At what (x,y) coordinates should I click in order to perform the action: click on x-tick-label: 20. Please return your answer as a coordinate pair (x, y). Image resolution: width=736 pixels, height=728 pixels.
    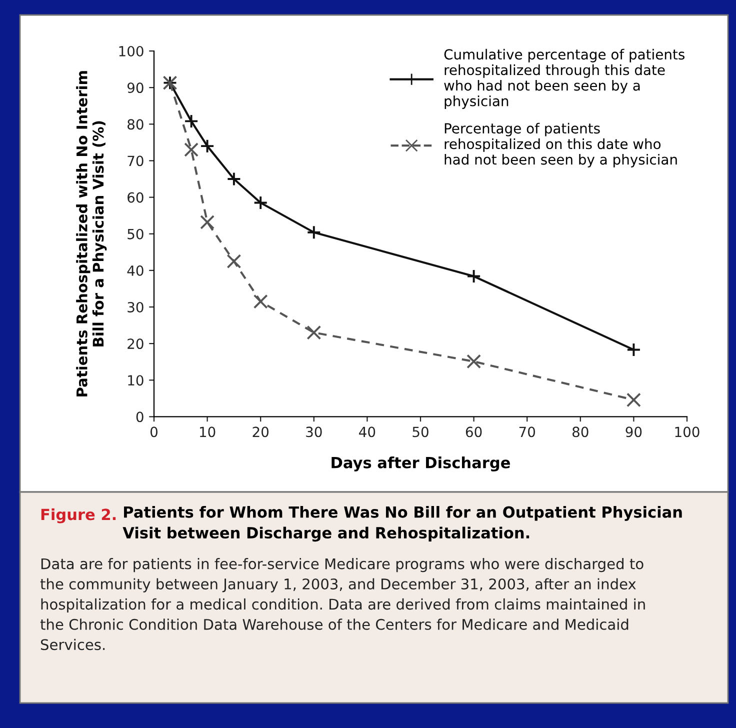
    Looking at the image, I should click on (260, 432).